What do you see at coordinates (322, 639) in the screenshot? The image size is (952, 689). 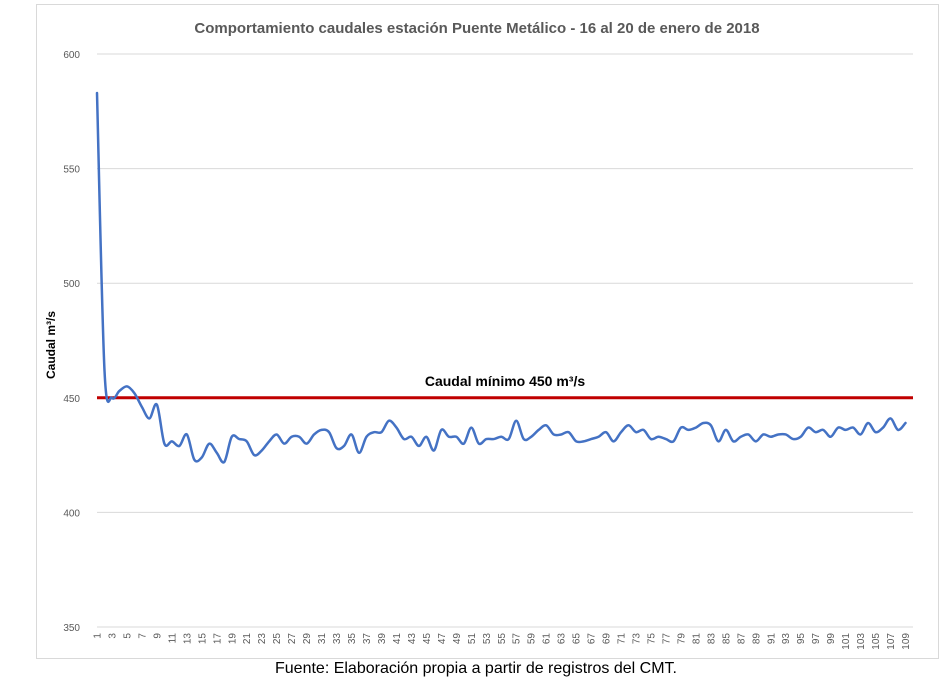 I see `x-tick-label: 31` at bounding box center [322, 639].